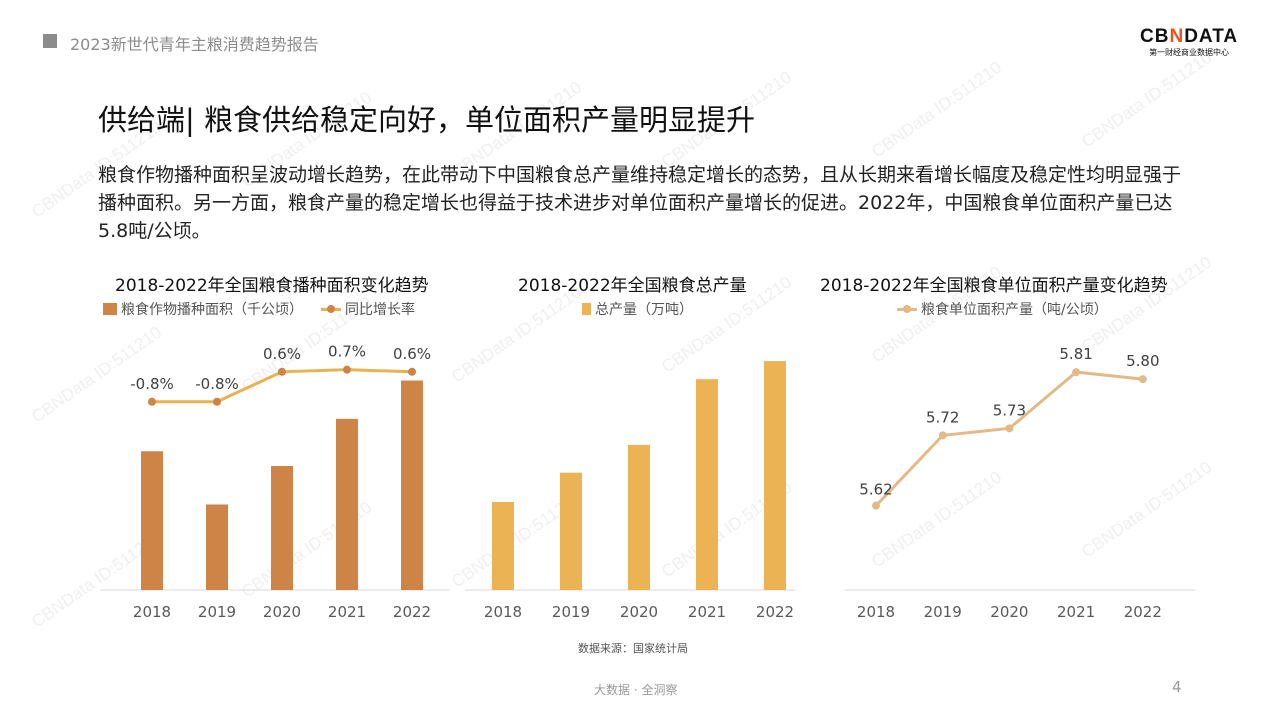  I want to click on series-line, so click(1008, 438).